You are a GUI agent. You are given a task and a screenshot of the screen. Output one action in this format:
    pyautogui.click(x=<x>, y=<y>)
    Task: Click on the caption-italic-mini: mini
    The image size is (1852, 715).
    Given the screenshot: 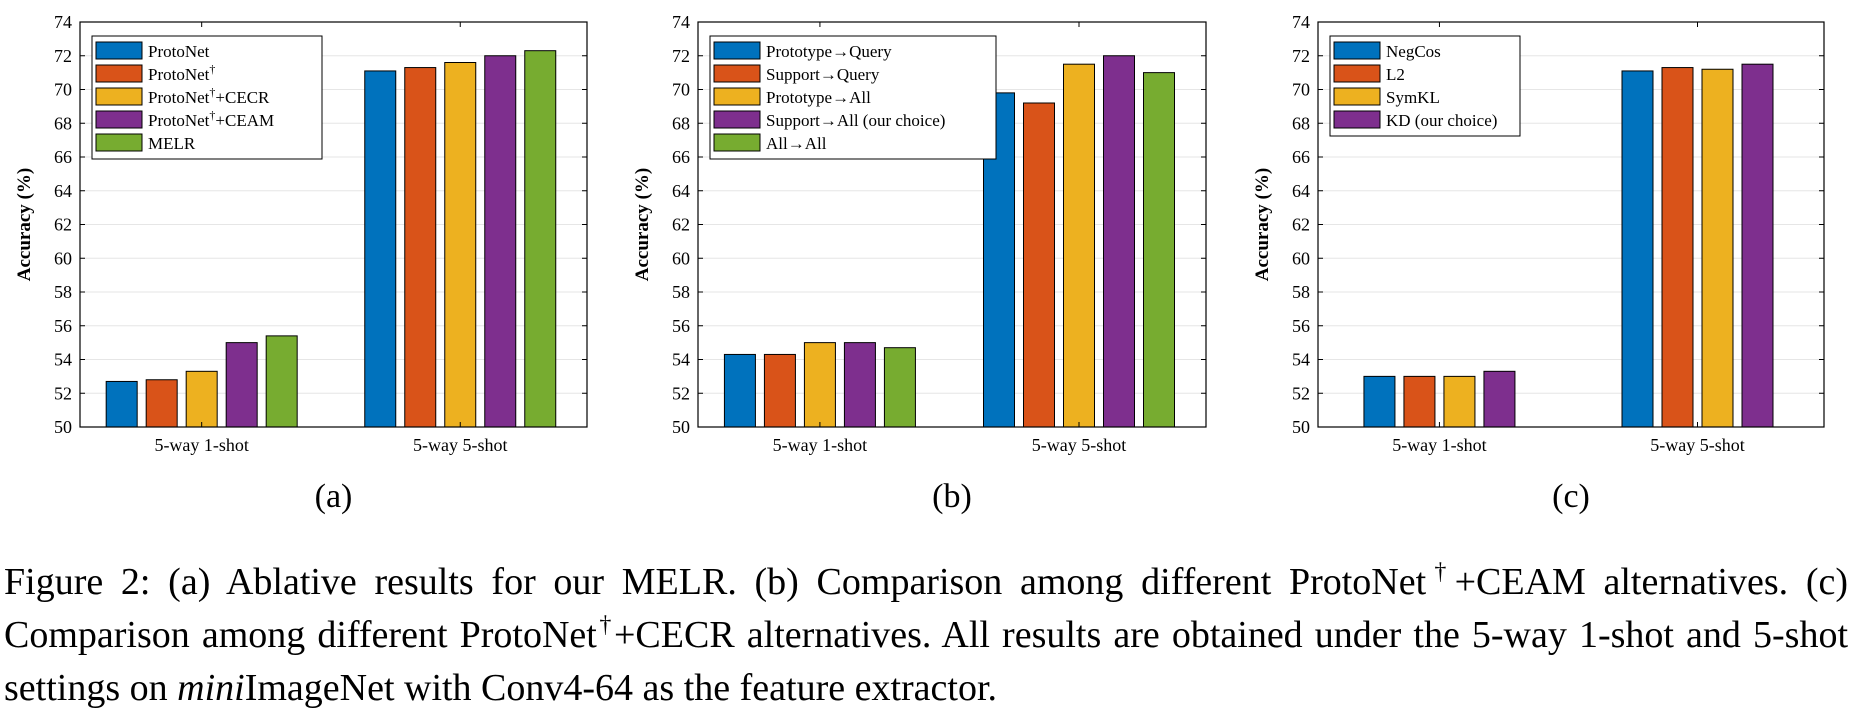 What is the action you would take?
    pyautogui.click(x=211, y=688)
    